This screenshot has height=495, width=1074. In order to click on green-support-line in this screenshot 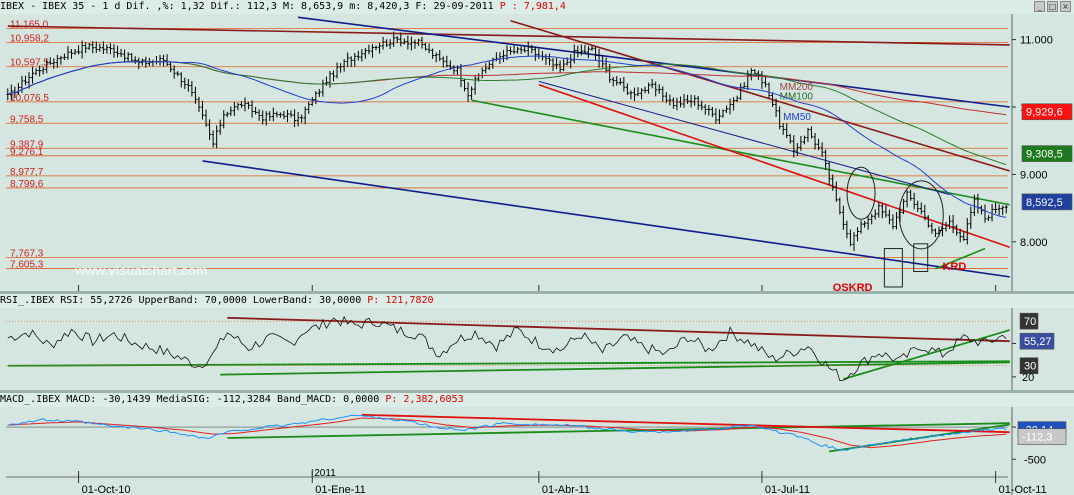, I will do `click(960, 258)`.